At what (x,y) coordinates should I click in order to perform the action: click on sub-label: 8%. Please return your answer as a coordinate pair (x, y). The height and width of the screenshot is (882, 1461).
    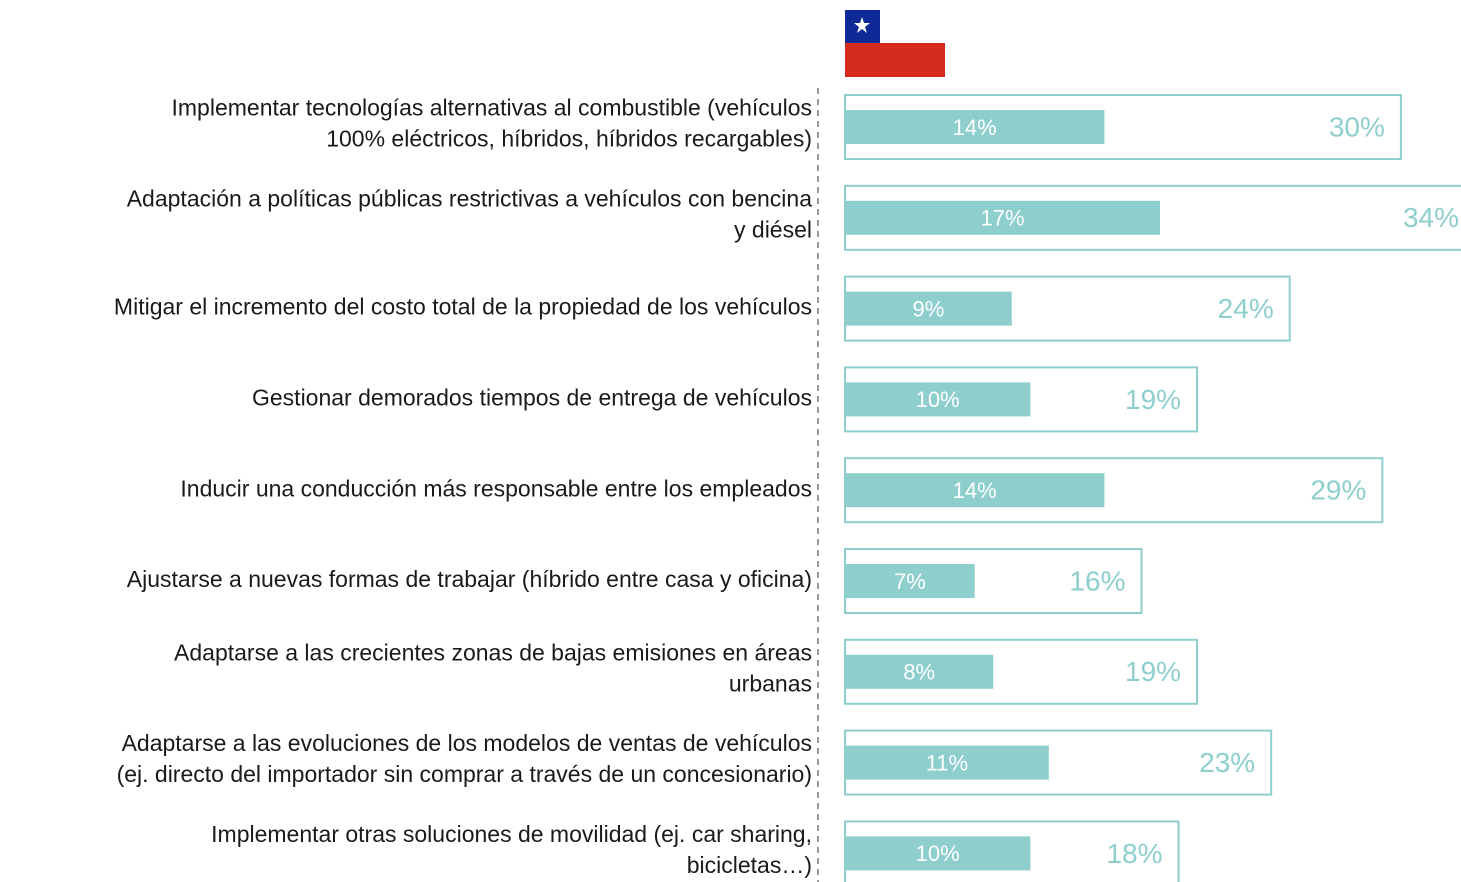
    Looking at the image, I should click on (919, 672).